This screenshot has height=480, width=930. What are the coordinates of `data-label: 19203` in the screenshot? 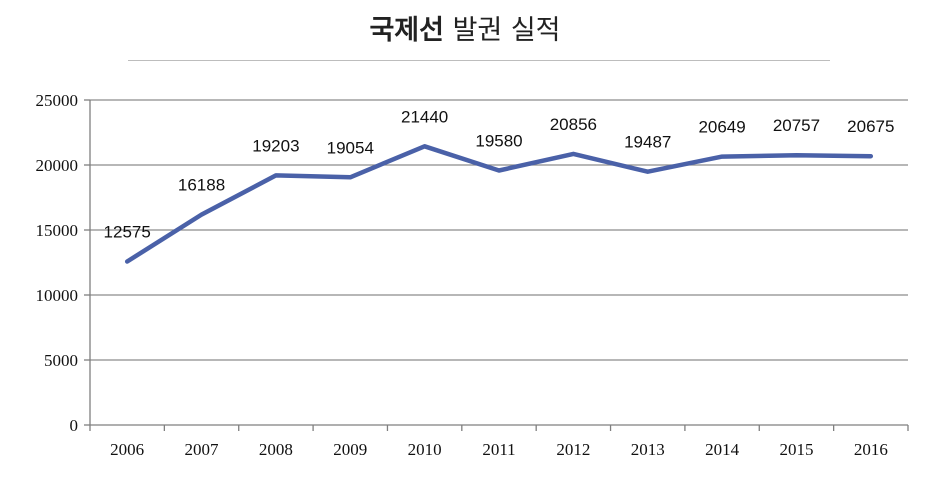 It's located at (275, 145).